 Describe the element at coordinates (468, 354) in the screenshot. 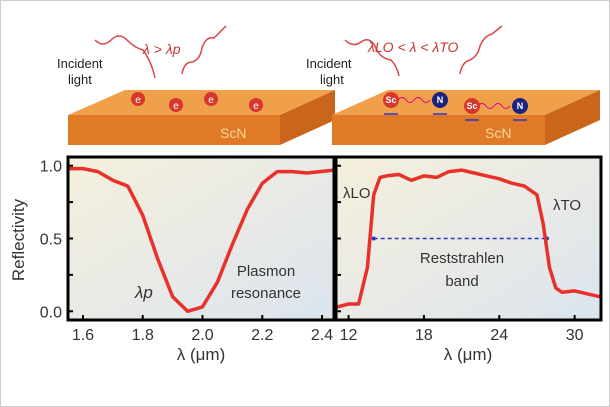

I see `right-x-axis-label: λ (μm)` at that location.